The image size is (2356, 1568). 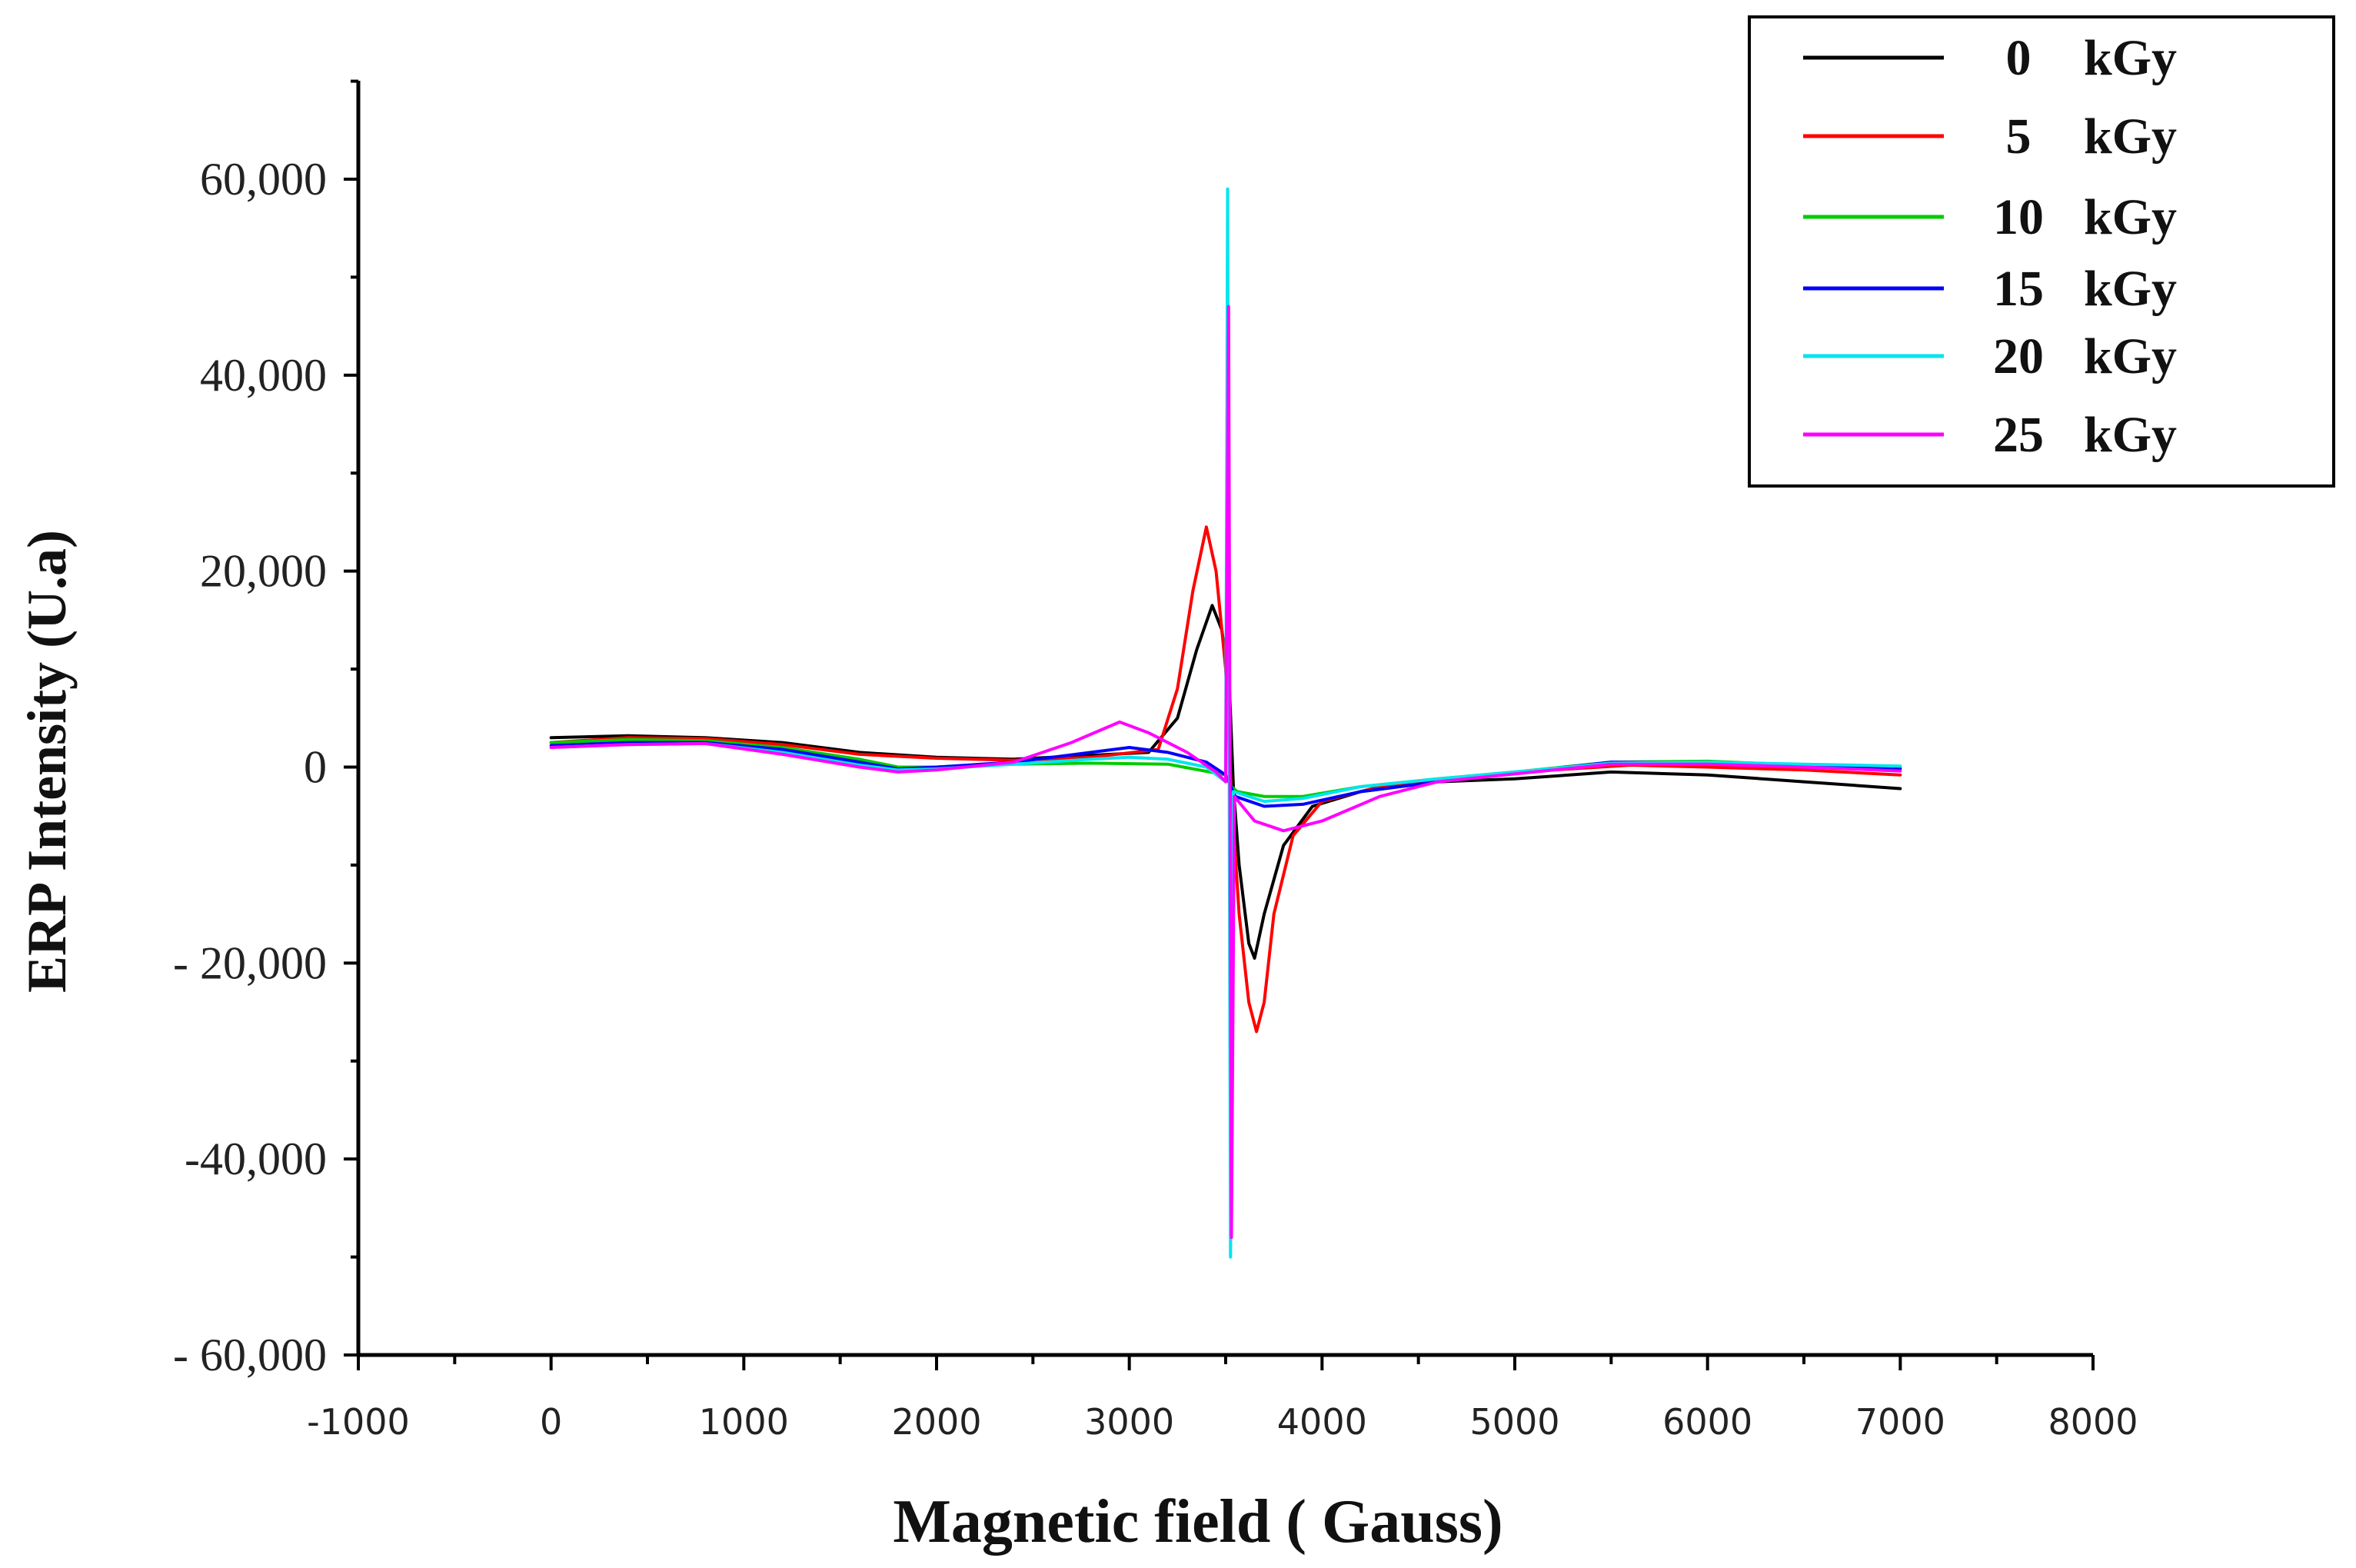 What do you see at coordinates (358, 1422) in the screenshot?
I see `x-tick-label: -1000` at bounding box center [358, 1422].